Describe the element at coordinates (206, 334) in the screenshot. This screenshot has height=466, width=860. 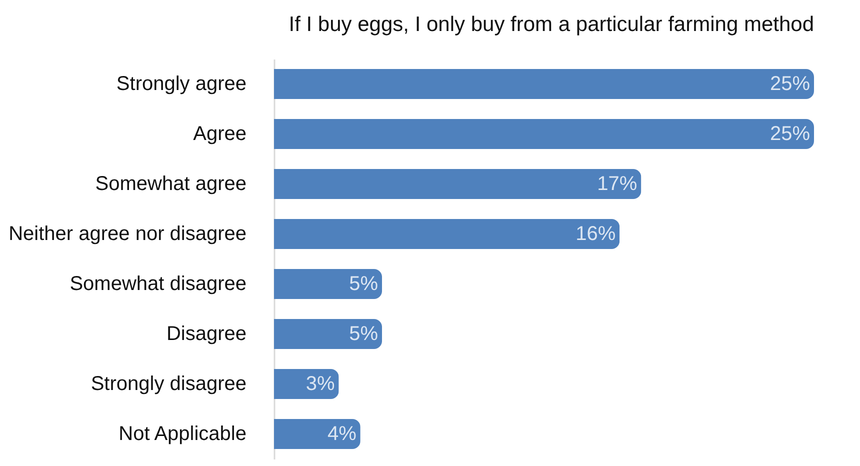
I see `y-tick-label: Disagree` at that location.